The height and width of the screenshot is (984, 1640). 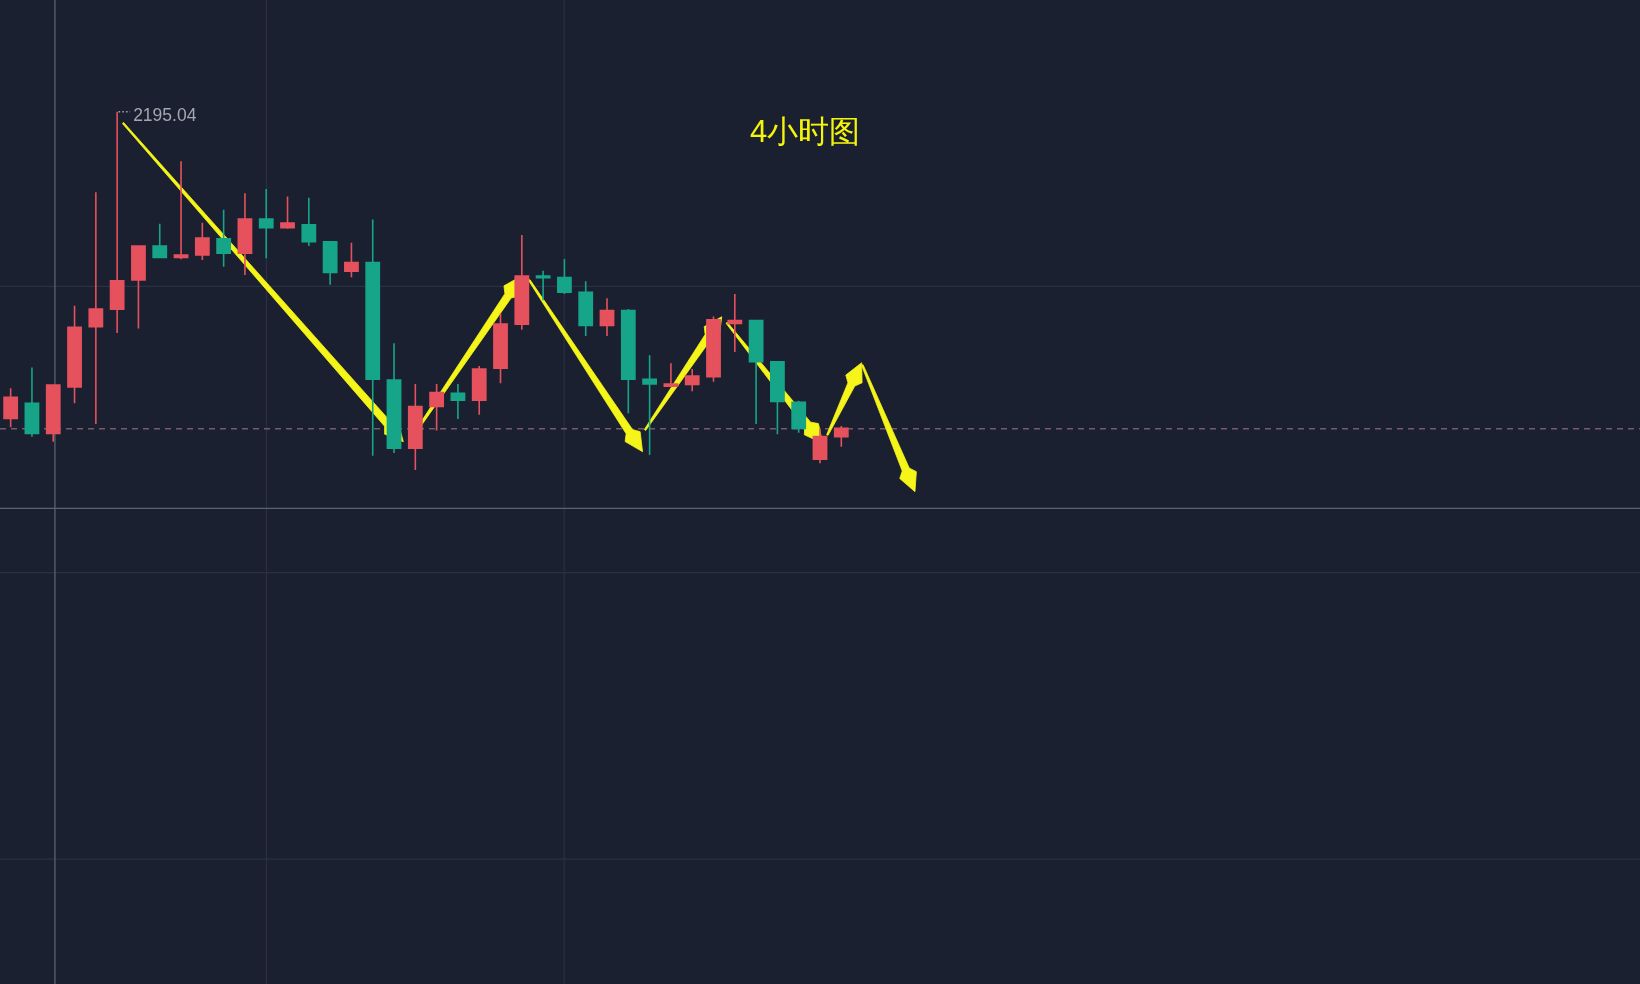 I want to click on annotation: 2195.04, so click(x=165, y=115).